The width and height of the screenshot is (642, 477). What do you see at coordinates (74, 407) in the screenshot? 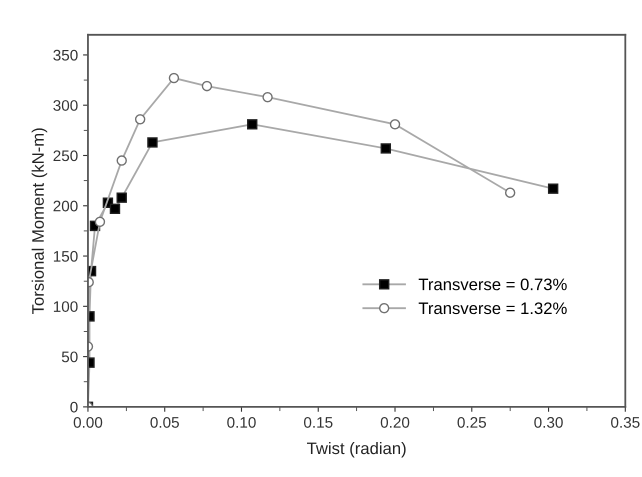
I see `y-tick-label: 0` at bounding box center [74, 407].